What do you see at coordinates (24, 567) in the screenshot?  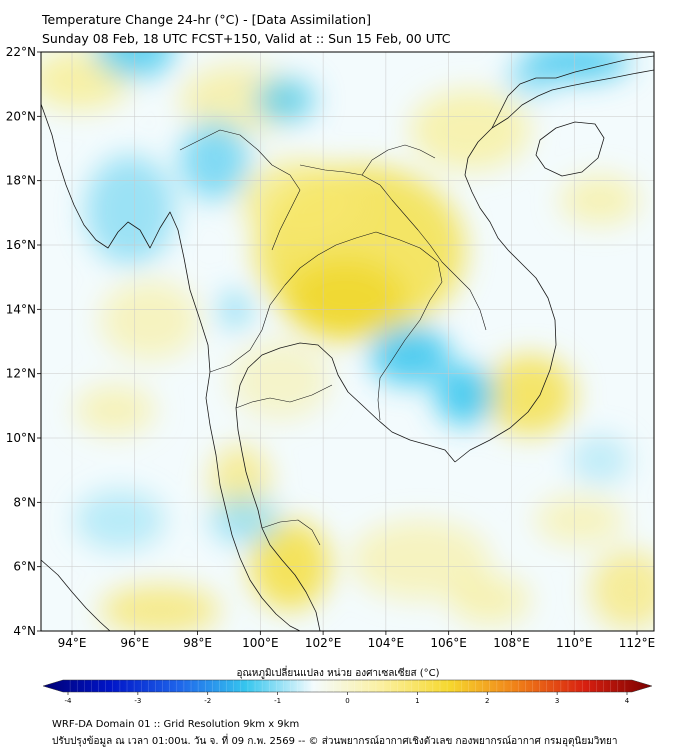 I see `lat-tick-label: 6°N` at bounding box center [24, 567].